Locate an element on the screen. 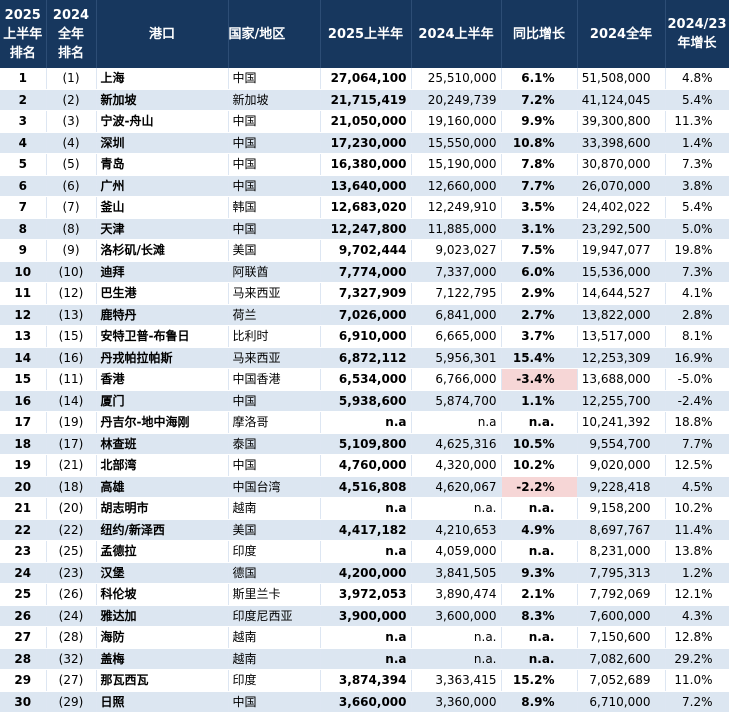  country-cell: 泰国 is located at coordinates (274, 444).